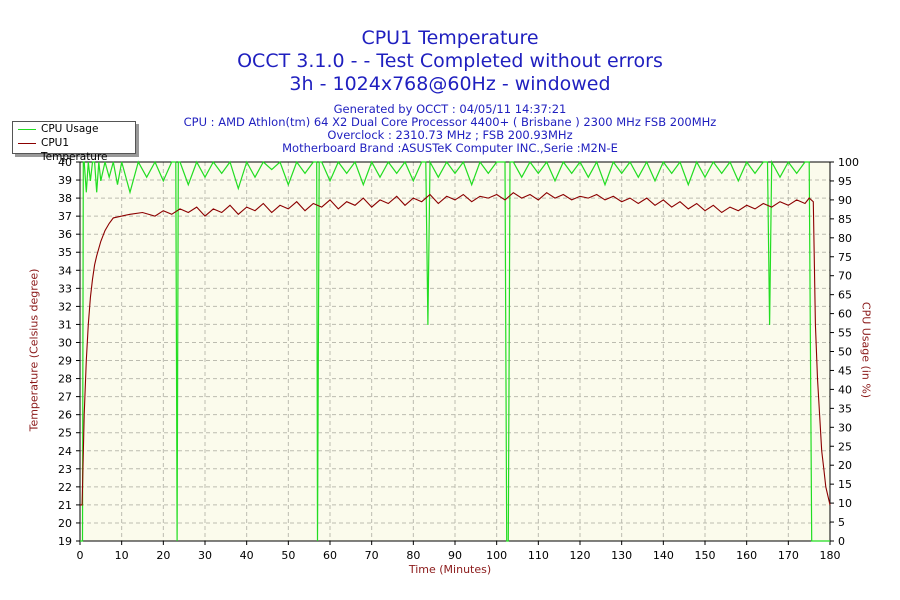 This screenshot has height=600, width=900. What do you see at coordinates (450, 84) in the screenshot?
I see `chart-subtitle-mode: 3h - 1024x768@60Hz - windowed` at bounding box center [450, 84].